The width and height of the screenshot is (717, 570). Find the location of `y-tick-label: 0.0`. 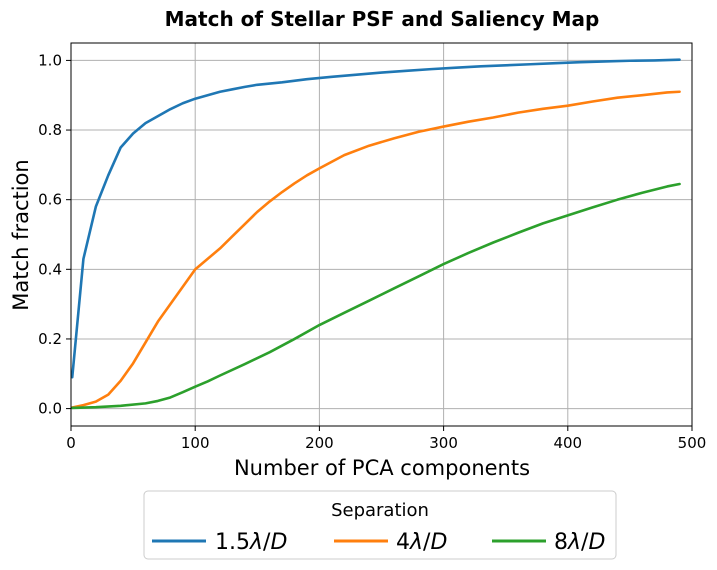

y-tick-label: 0.0 is located at coordinates (50, 409).